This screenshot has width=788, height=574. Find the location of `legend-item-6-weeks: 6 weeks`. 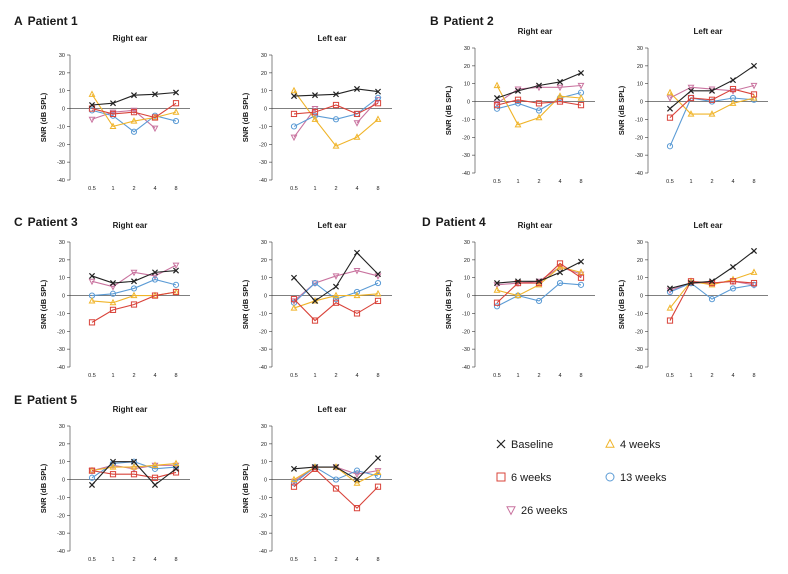

legend-item-6-weeks: 6 weeks is located at coordinates (524, 478).